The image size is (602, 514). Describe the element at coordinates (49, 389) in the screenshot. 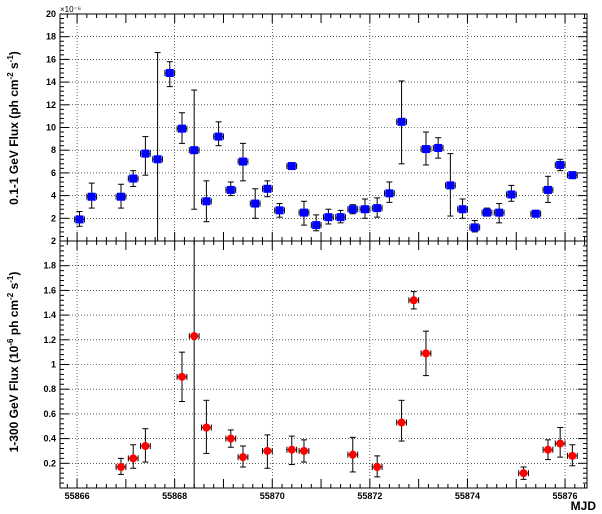

I see `bottom-y-tick-label: 0.8` at that location.